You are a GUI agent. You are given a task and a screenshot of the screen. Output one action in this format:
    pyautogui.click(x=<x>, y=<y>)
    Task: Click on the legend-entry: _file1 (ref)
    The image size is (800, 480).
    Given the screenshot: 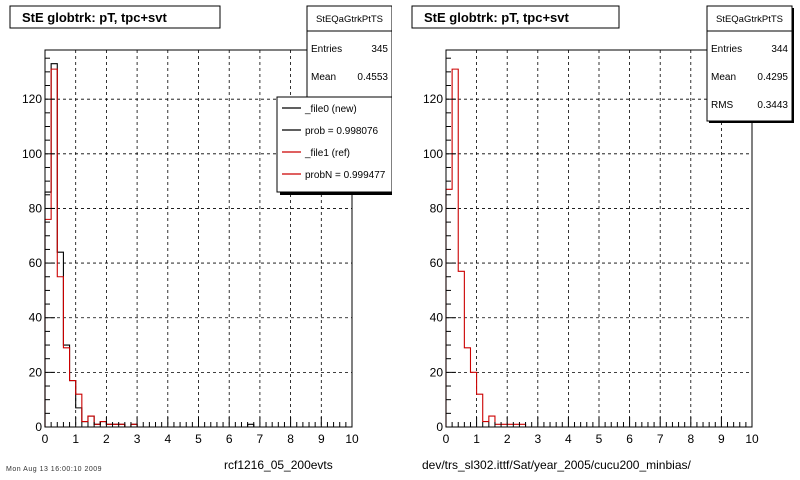 What is the action you would take?
    pyautogui.click(x=327, y=153)
    